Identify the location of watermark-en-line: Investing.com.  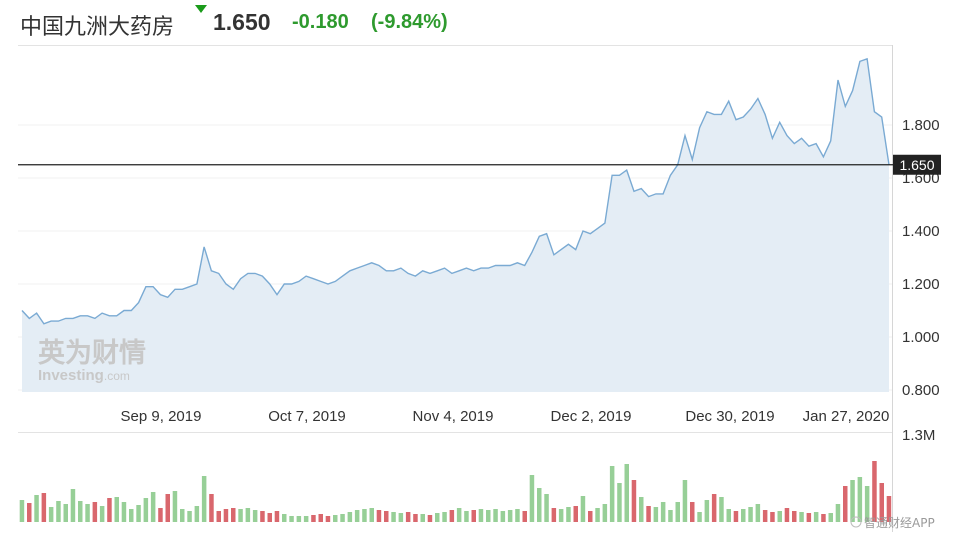
(84, 375).